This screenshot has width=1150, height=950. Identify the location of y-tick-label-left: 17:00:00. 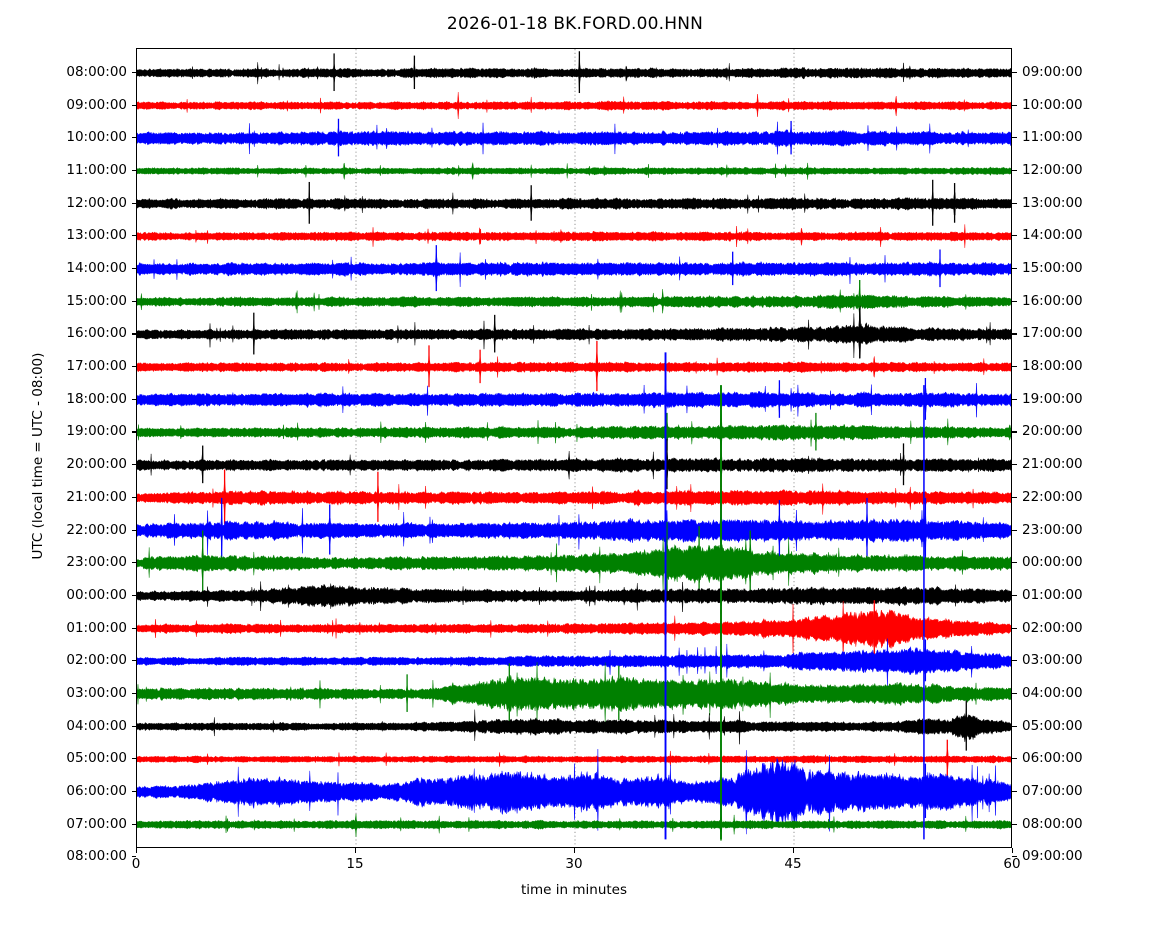
(96, 366).